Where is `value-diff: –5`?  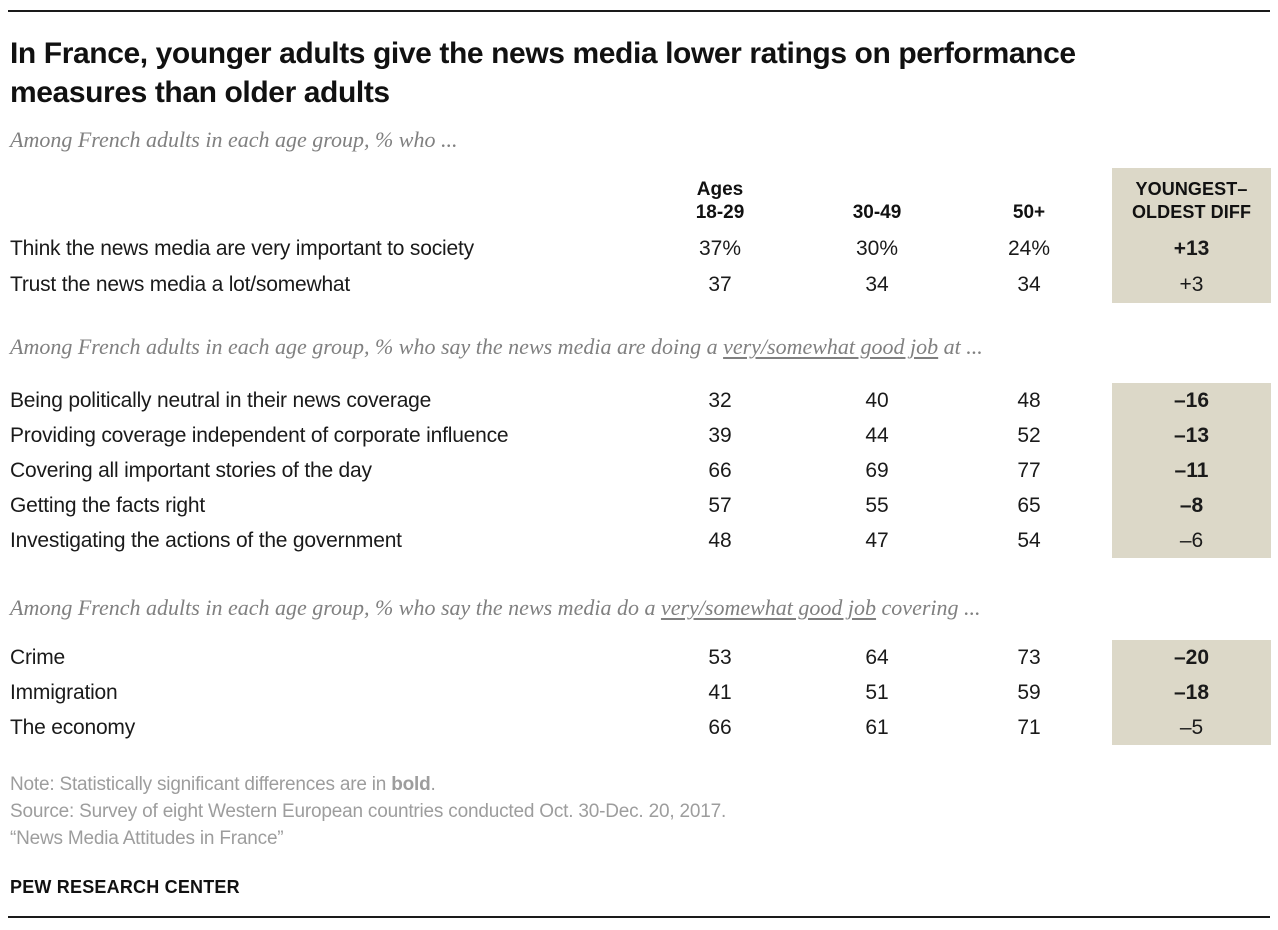 value-diff: –5 is located at coordinates (1191, 727).